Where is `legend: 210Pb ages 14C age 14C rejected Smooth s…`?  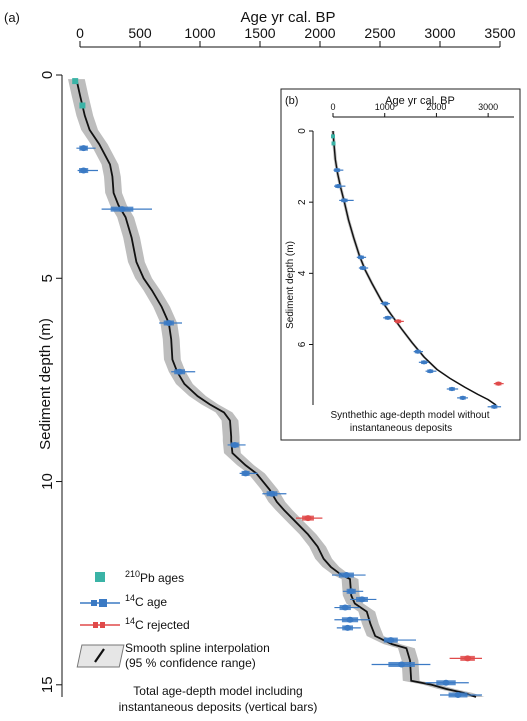
legend: 210Pb ages 14C age 14C rejected Smooth s… is located at coordinates (173, 619).